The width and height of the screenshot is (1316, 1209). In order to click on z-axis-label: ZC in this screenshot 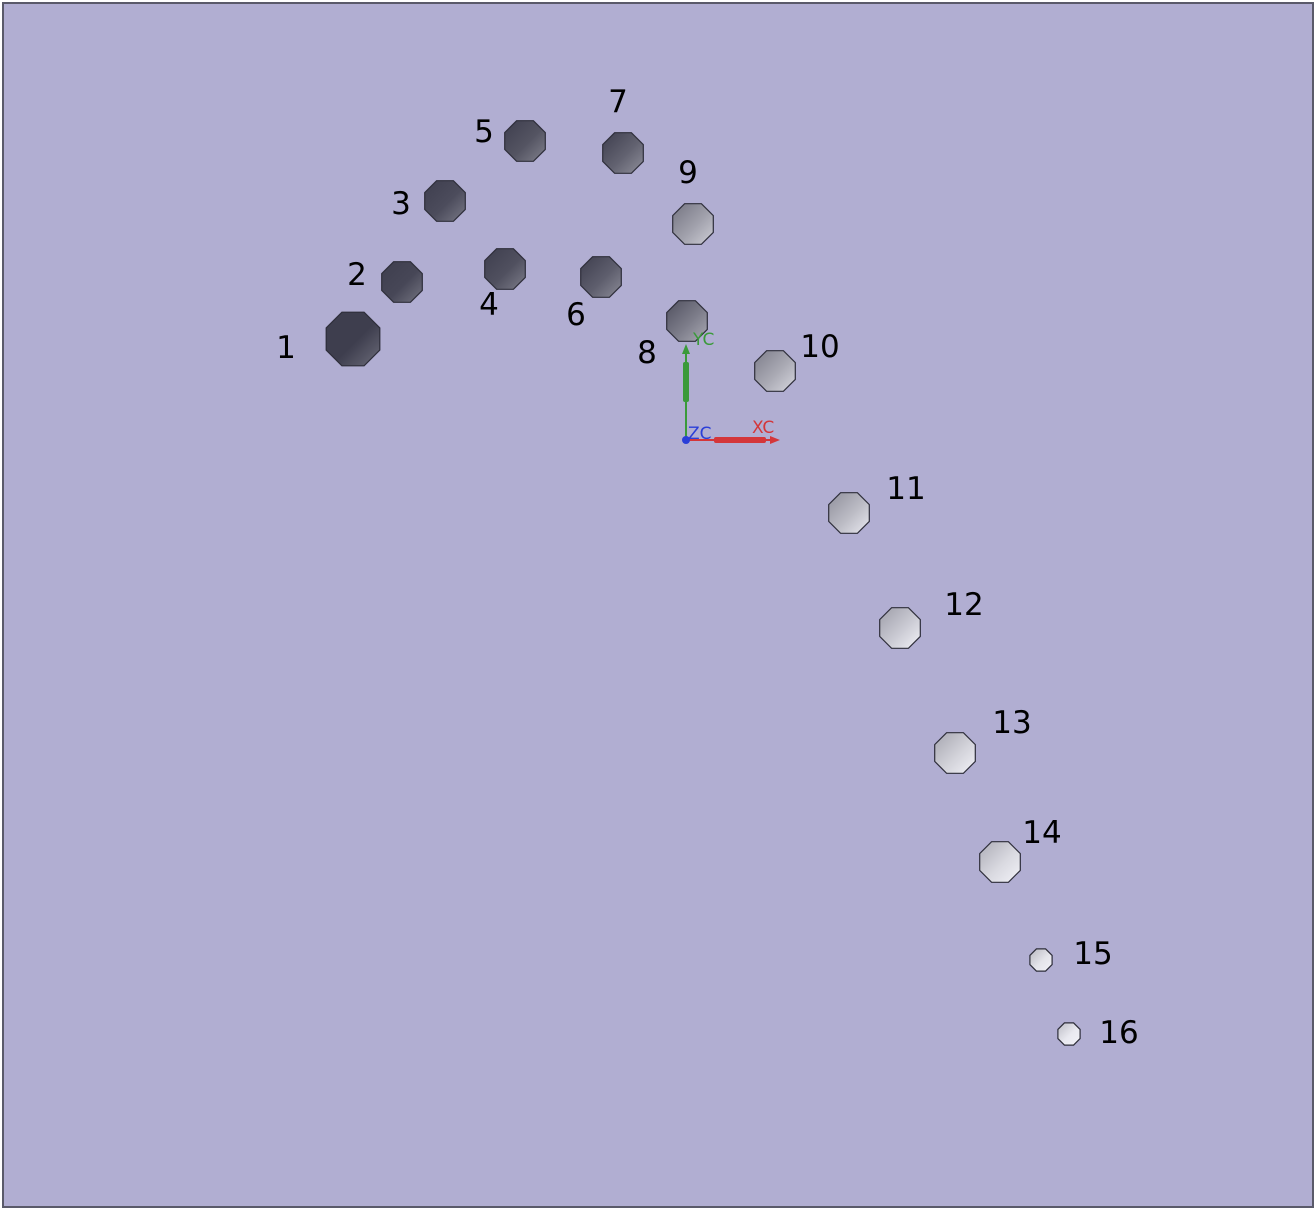, I will do `click(700, 434)`.